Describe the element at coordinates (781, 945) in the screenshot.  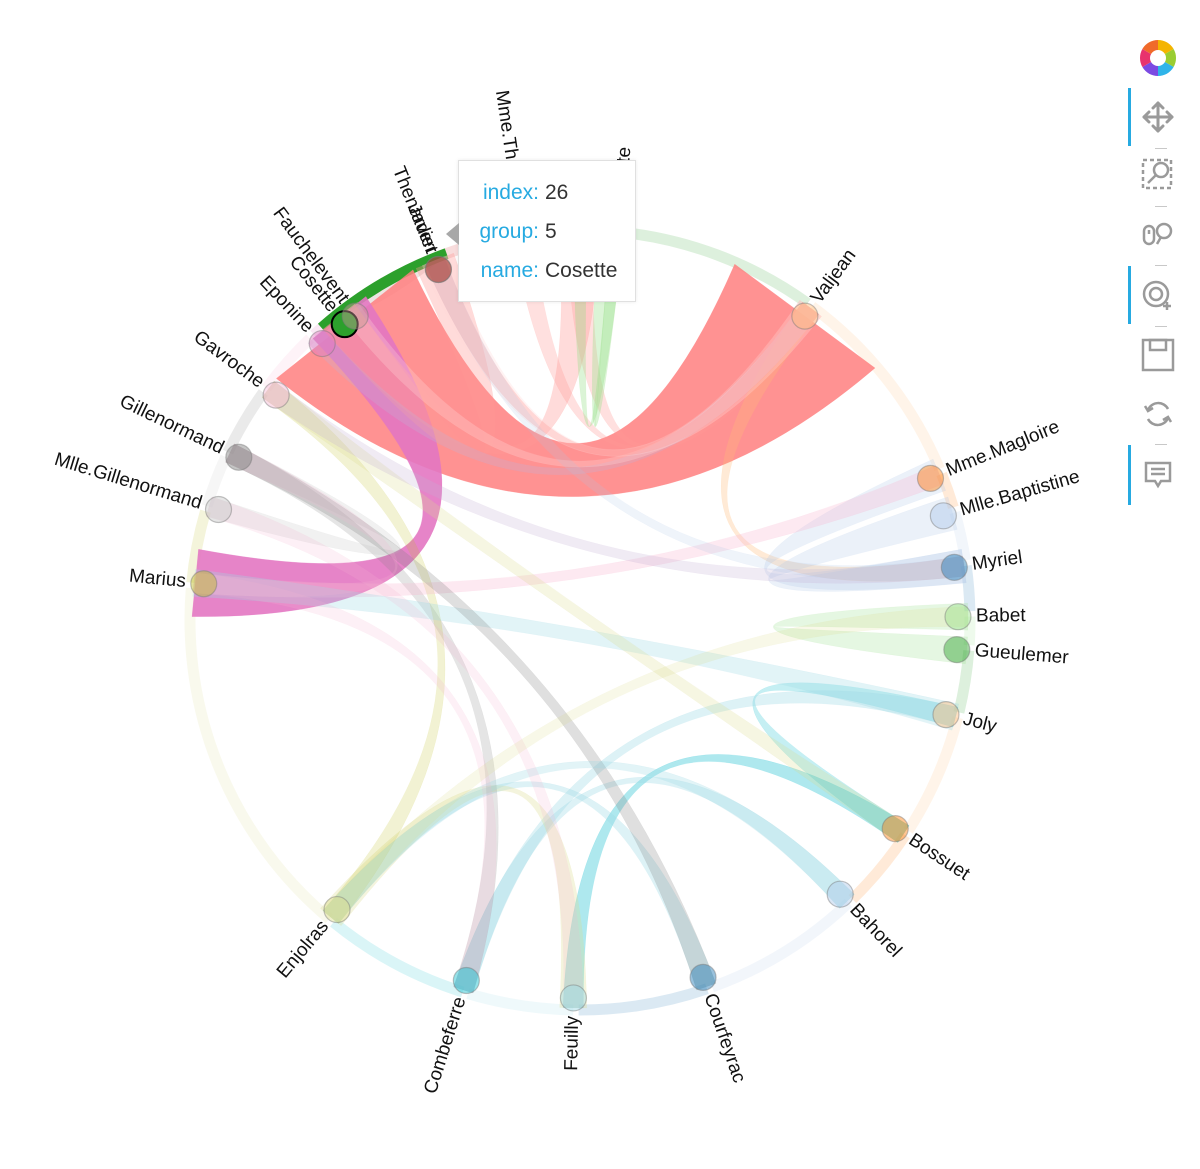
I see `ring-arc-bahorel` at that location.